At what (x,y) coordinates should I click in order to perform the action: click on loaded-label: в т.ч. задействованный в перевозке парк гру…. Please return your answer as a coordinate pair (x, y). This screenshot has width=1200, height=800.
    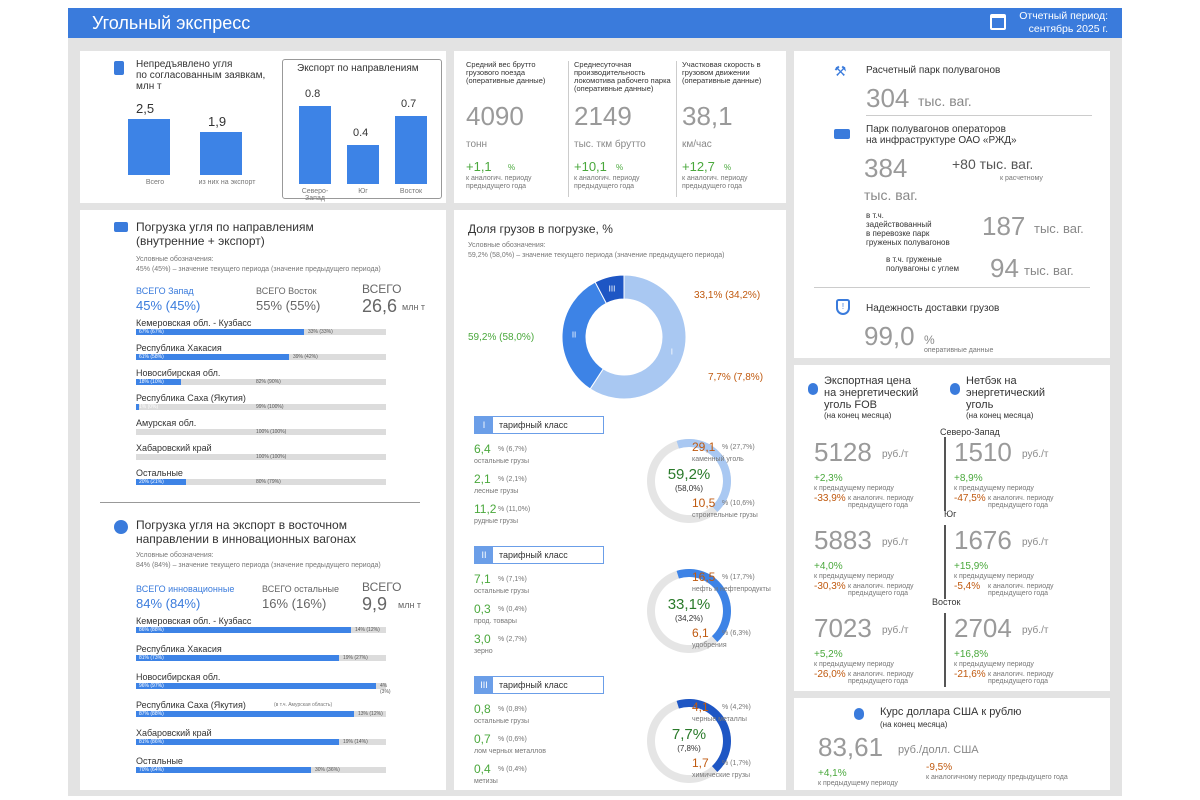
    Looking at the image, I should click on (908, 229).